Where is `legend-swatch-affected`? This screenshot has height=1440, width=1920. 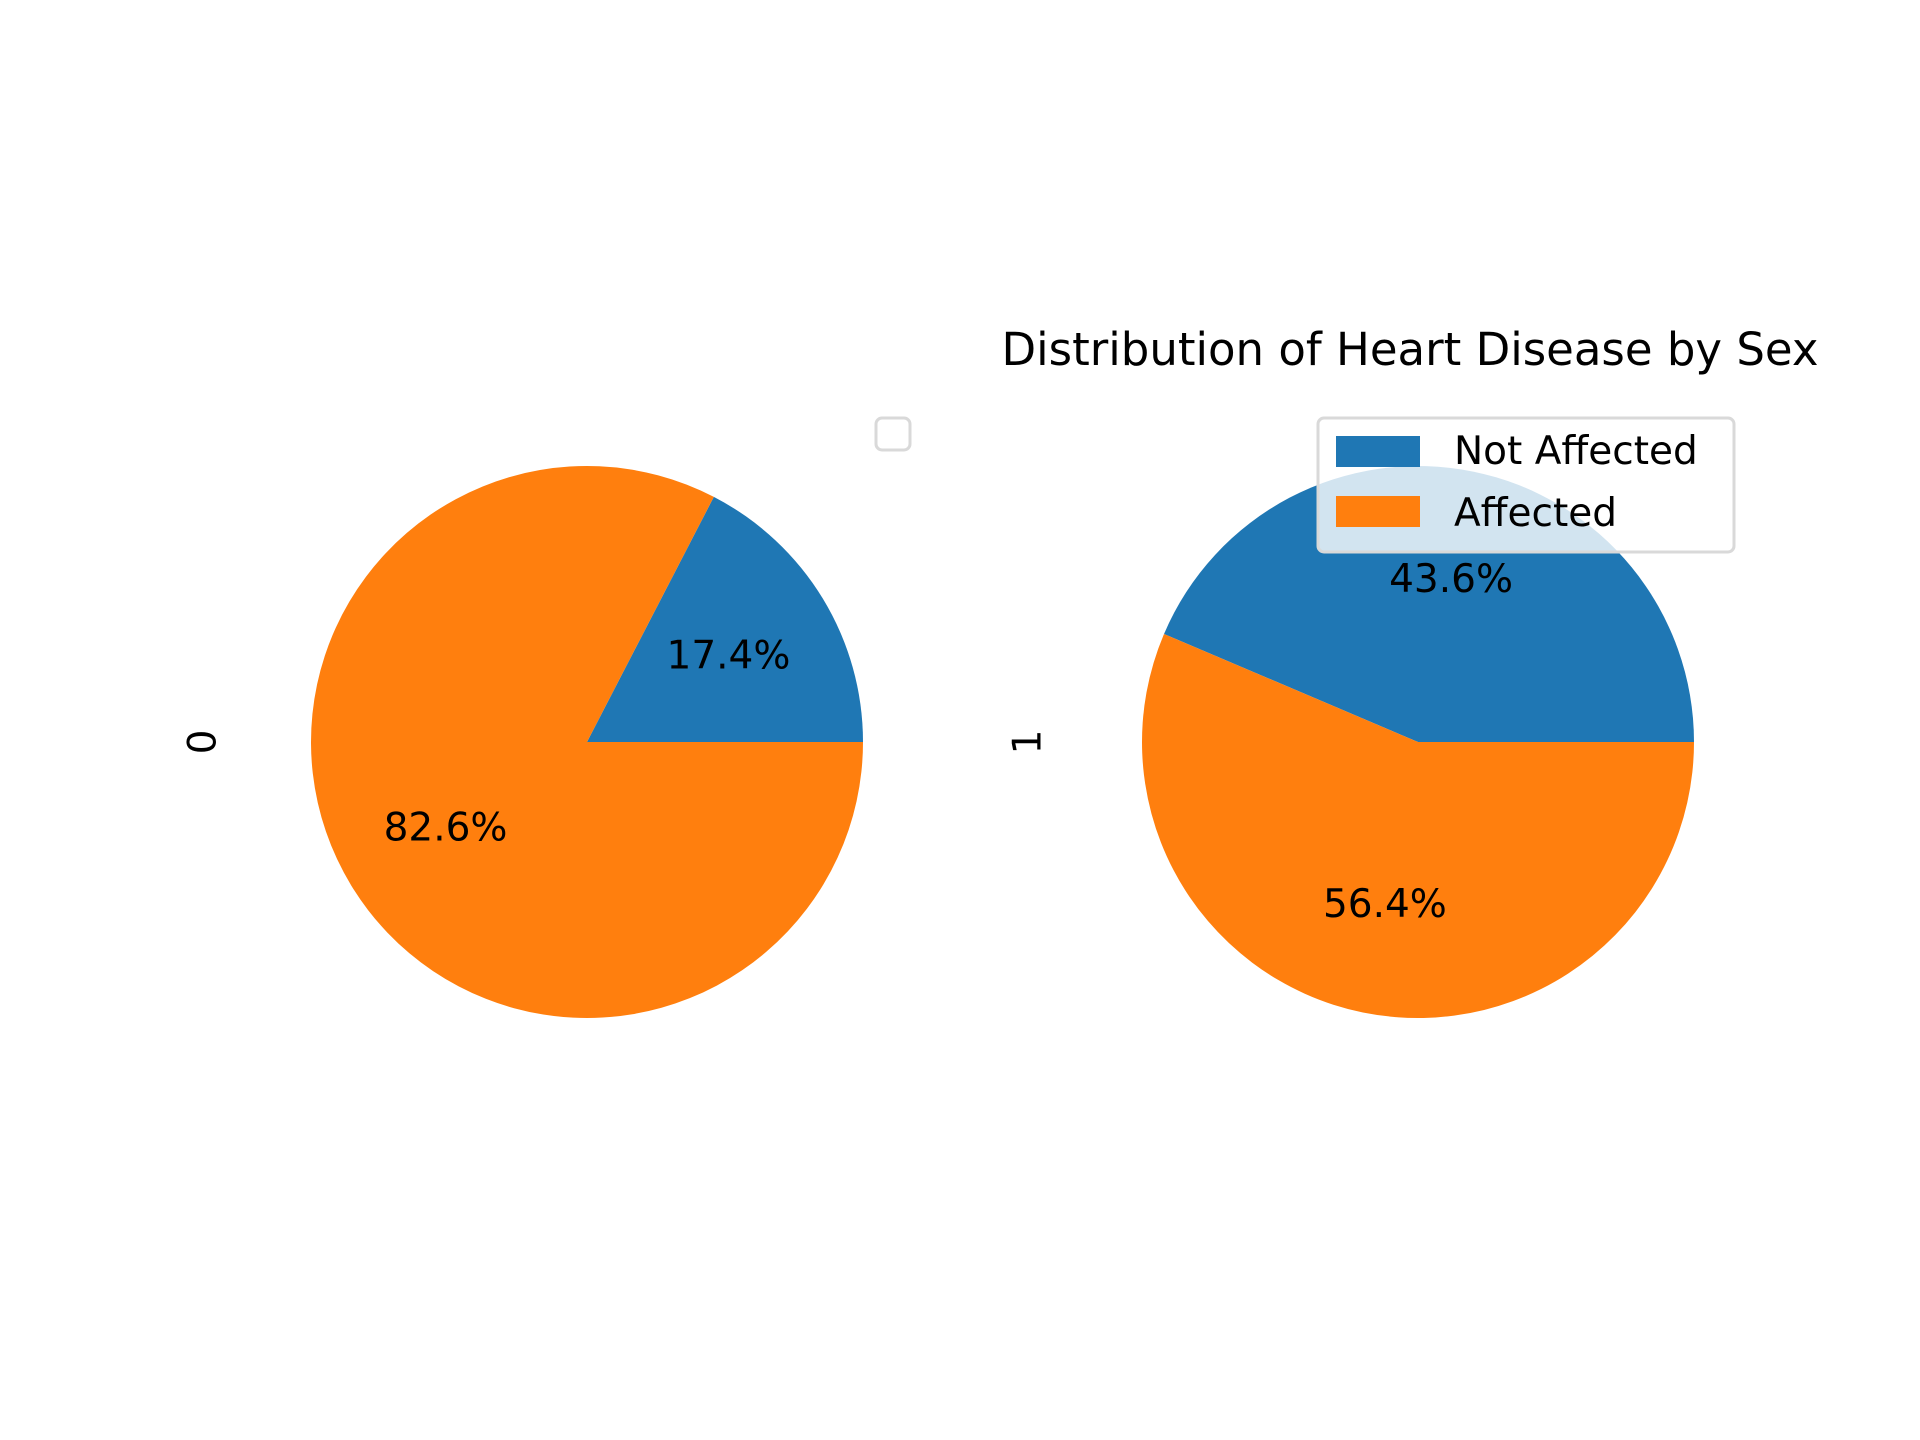 legend-swatch-affected is located at coordinates (1378, 511).